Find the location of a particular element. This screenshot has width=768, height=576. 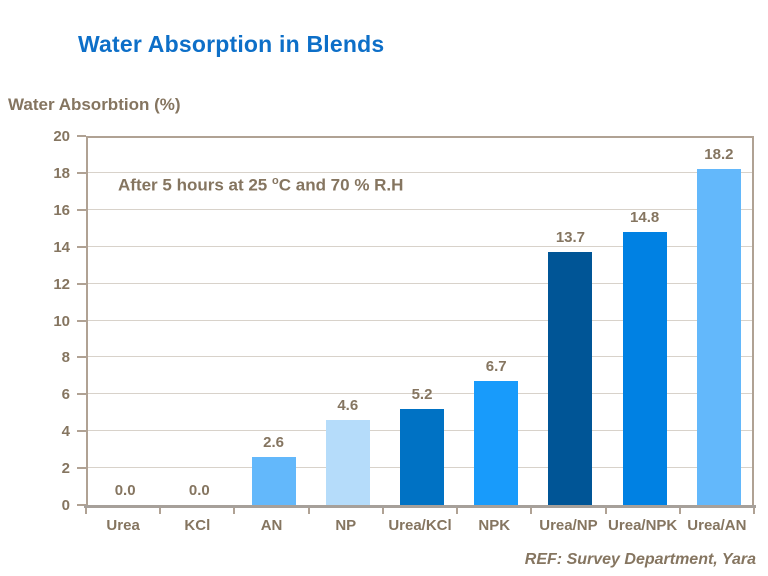

x-label-NPK: NPK is located at coordinates (494, 525).